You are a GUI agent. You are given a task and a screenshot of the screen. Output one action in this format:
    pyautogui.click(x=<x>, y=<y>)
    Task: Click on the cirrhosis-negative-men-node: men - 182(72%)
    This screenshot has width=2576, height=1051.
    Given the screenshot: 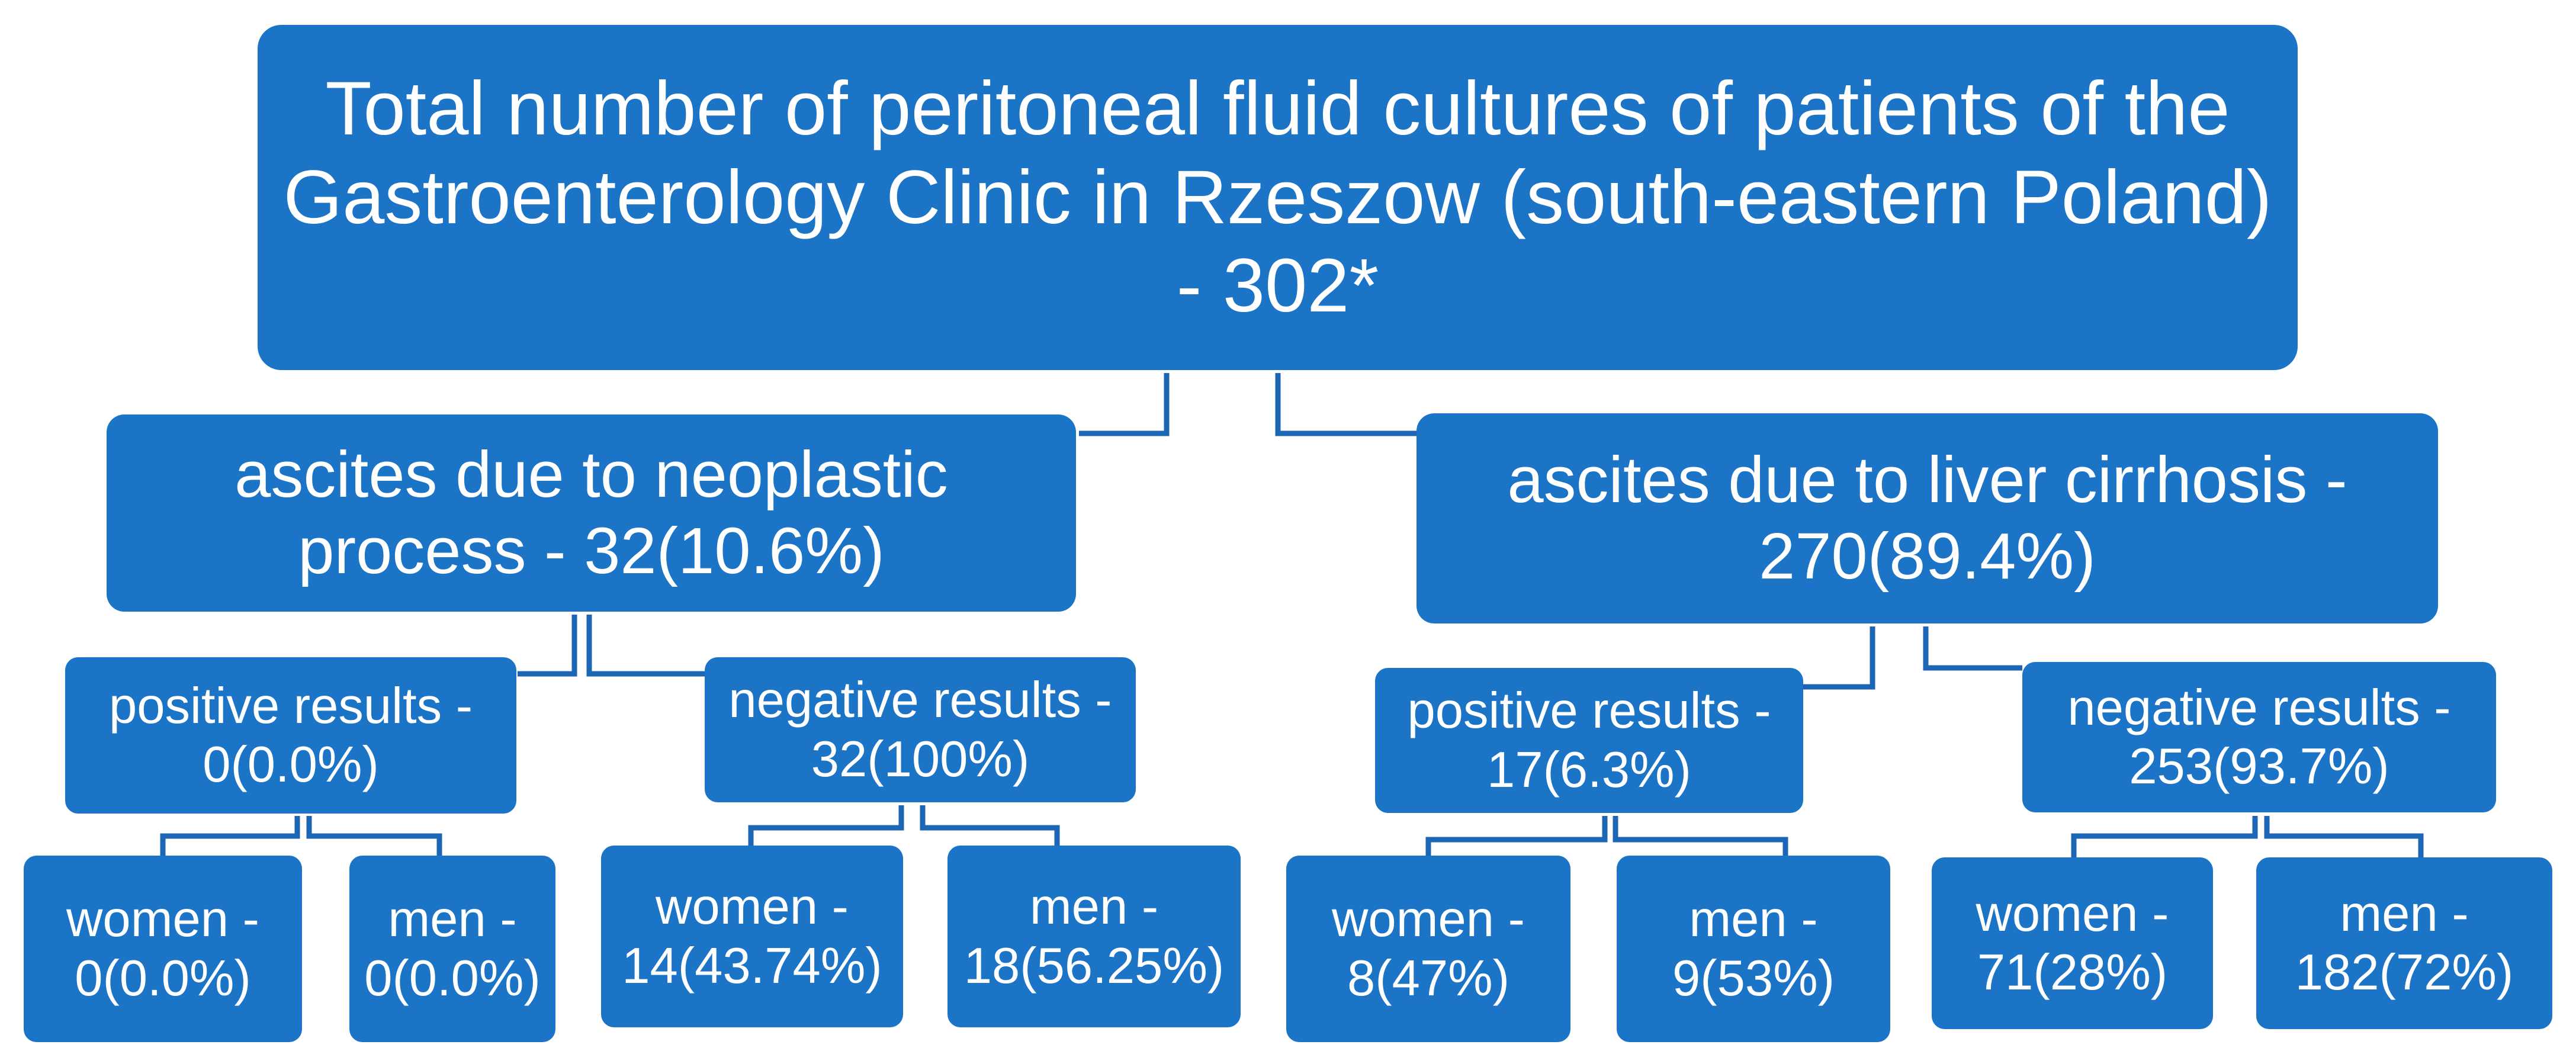 What is the action you would take?
    pyautogui.click(x=2404, y=943)
    